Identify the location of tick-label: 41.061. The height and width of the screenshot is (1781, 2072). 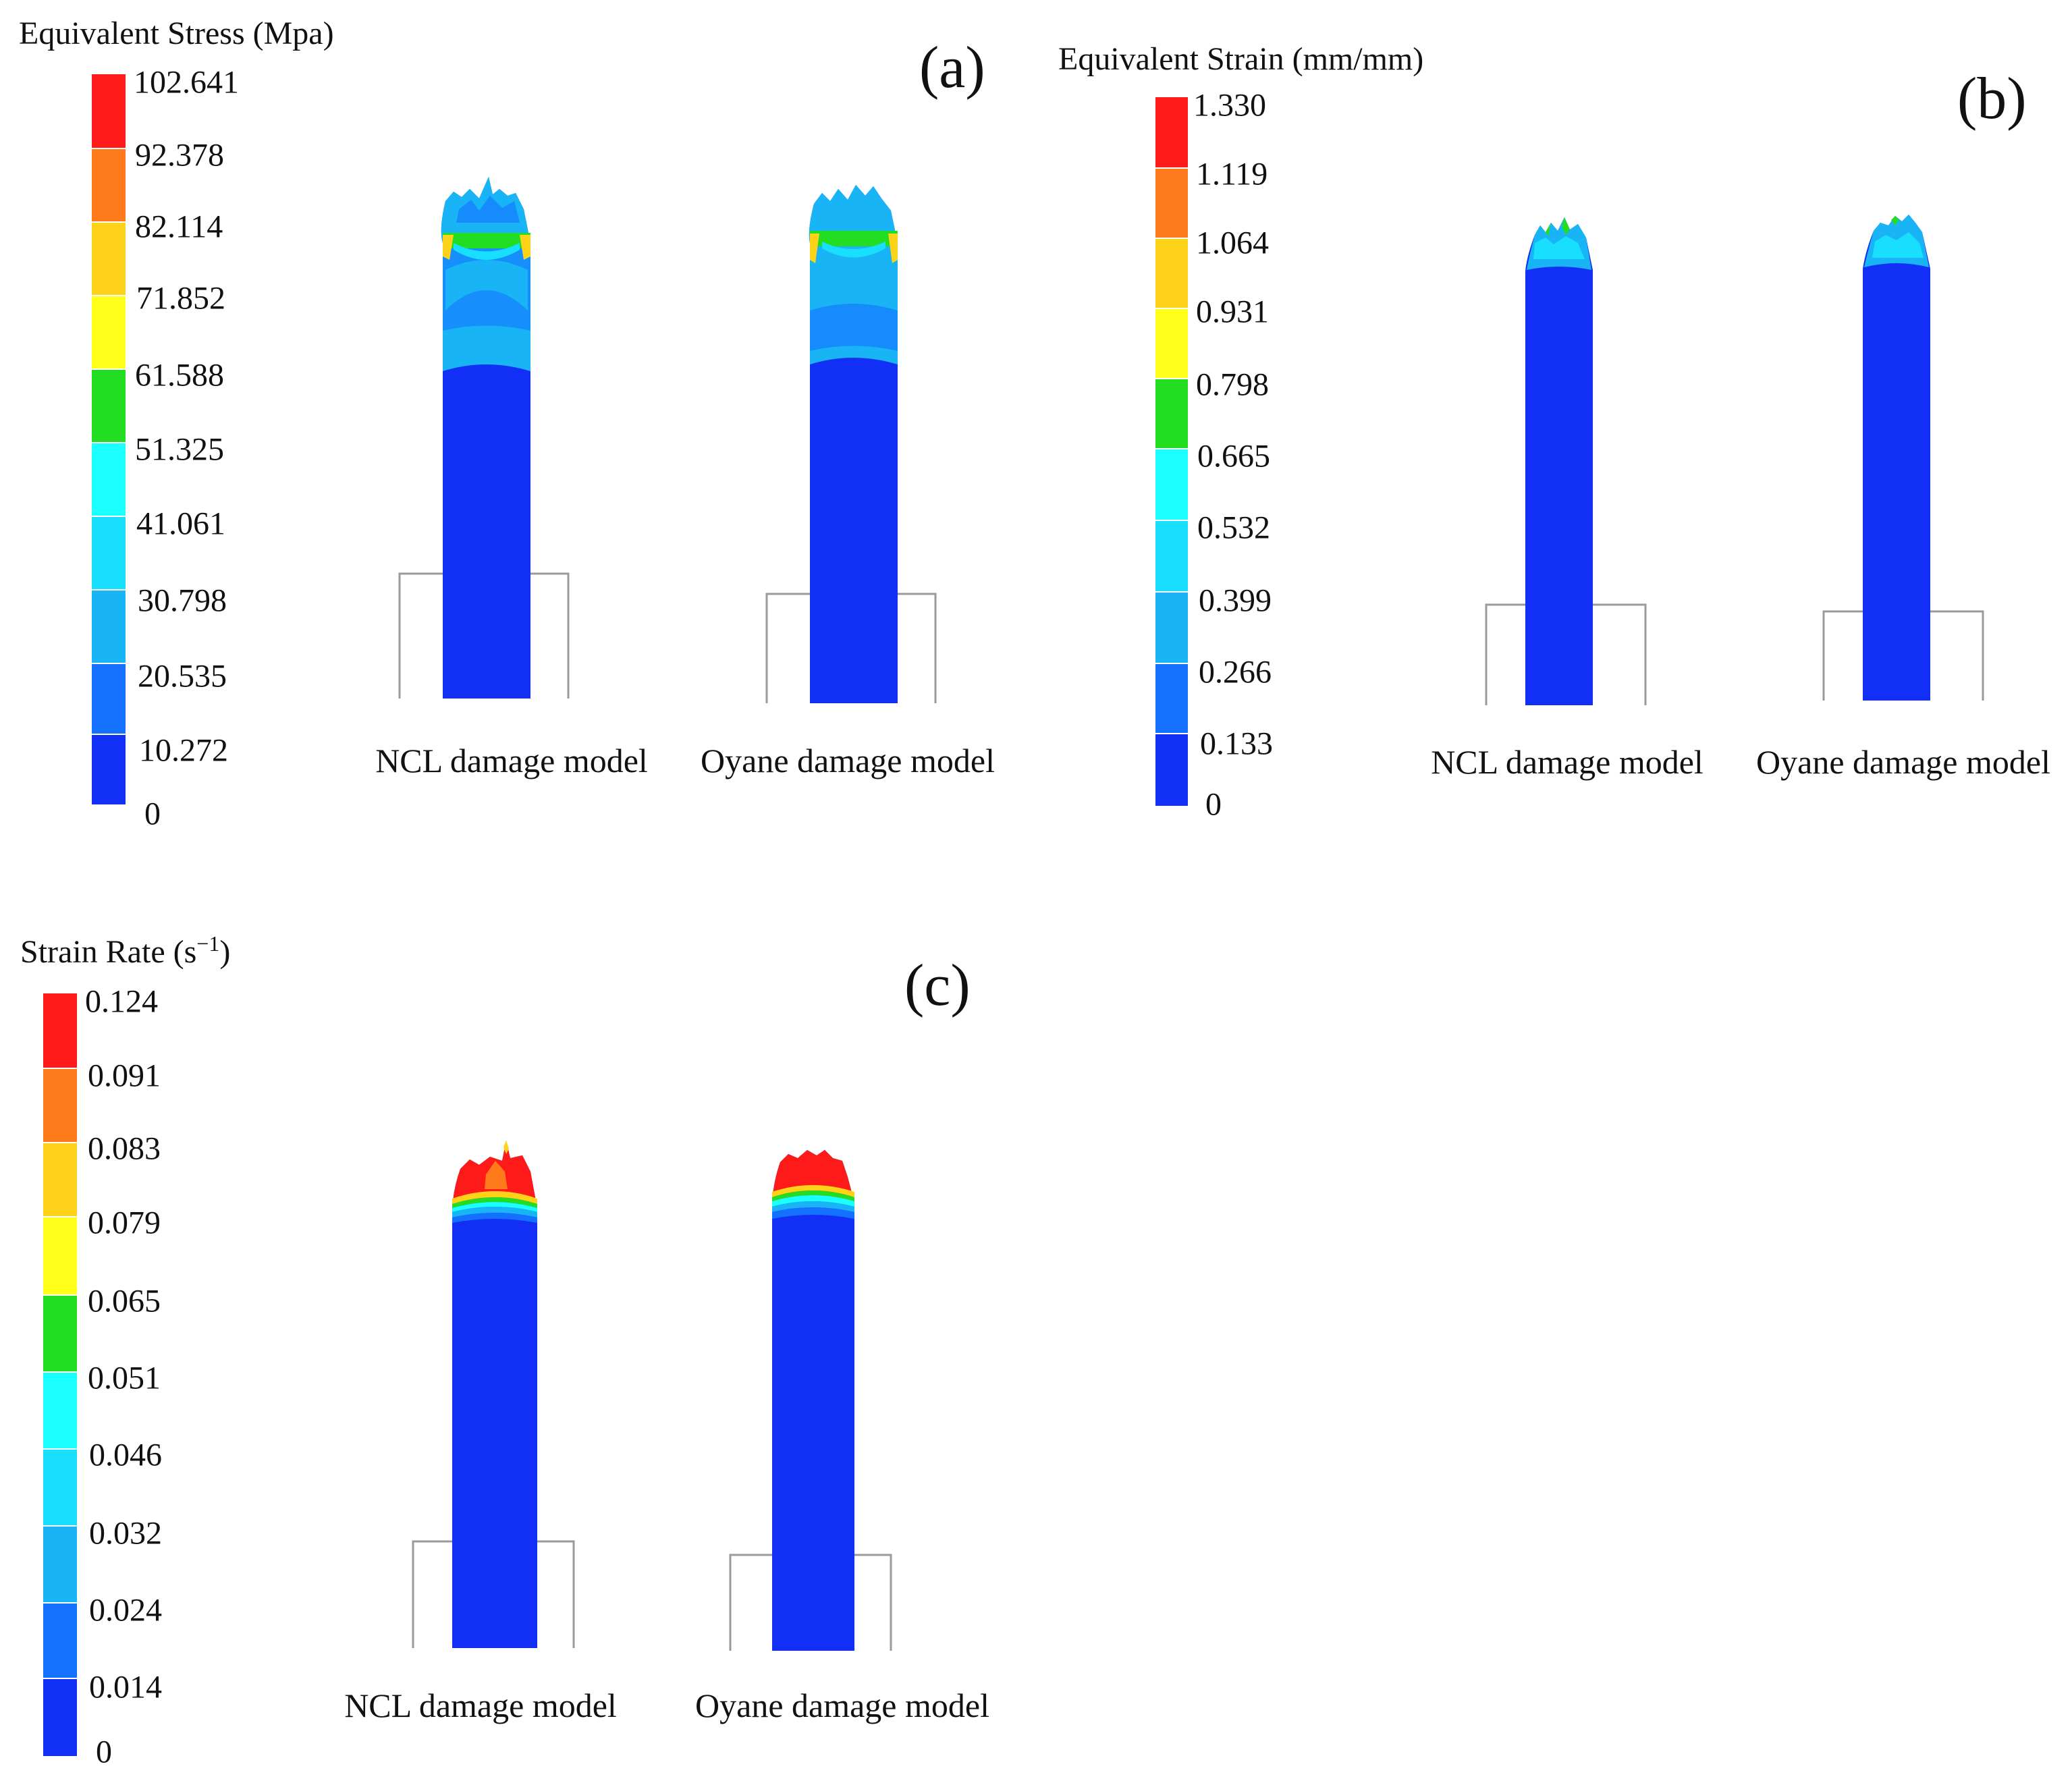
(180, 523).